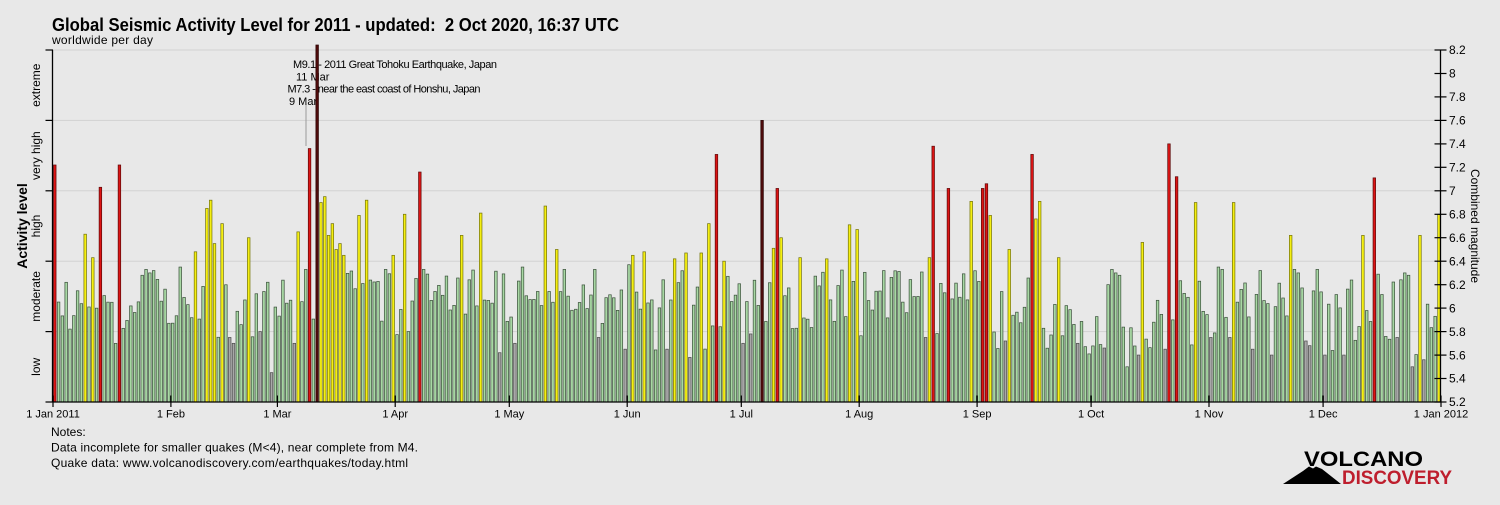 This screenshot has width=1500, height=505. What do you see at coordinates (1397, 478) in the screenshot?
I see `svg-text: DISCOVERY` at bounding box center [1397, 478].